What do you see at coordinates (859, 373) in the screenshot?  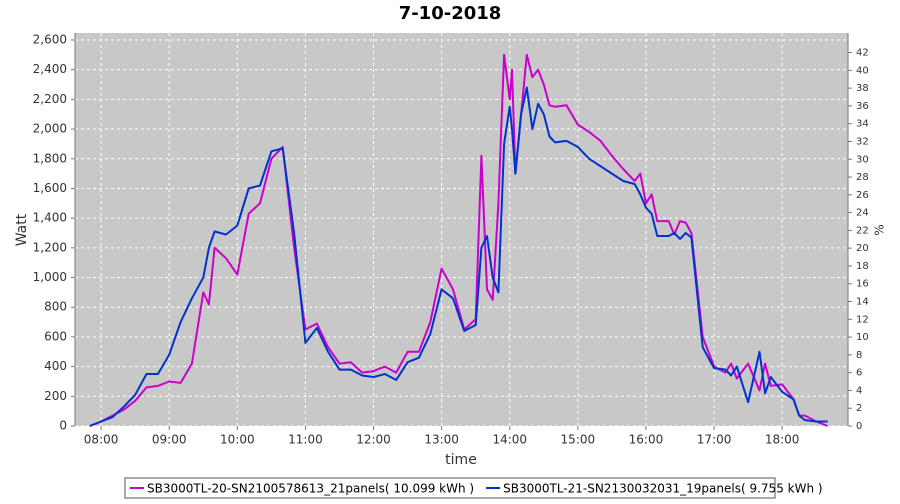 I see `y2-tick-label: 6` at bounding box center [859, 373].